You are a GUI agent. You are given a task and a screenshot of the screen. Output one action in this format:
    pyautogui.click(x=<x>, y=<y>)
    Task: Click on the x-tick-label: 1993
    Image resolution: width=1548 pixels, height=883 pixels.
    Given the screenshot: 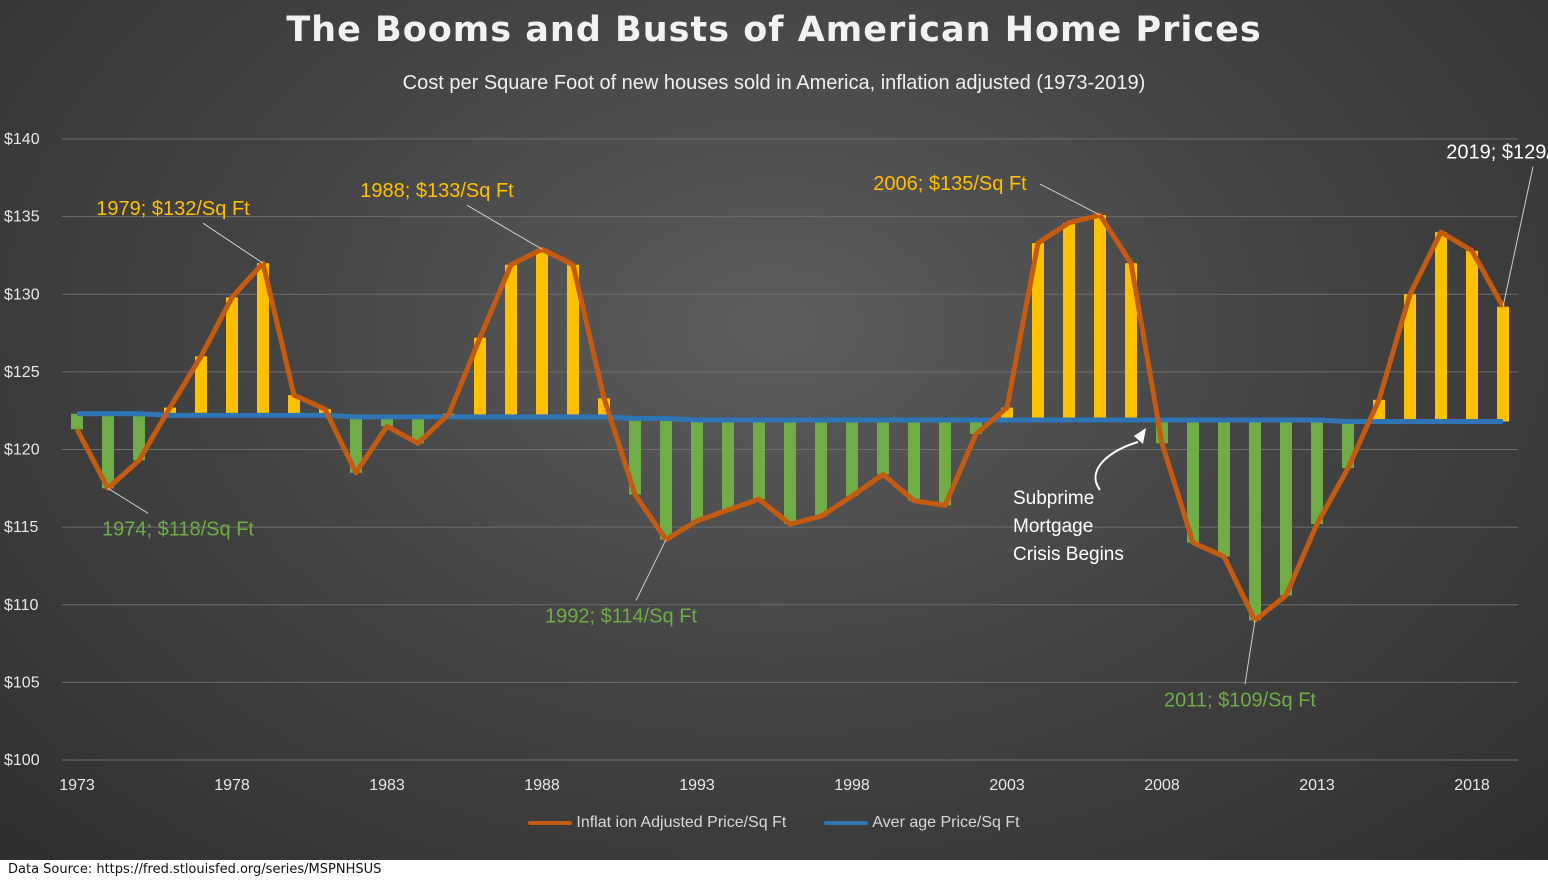 What is the action you would take?
    pyautogui.click(x=697, y=785)
    